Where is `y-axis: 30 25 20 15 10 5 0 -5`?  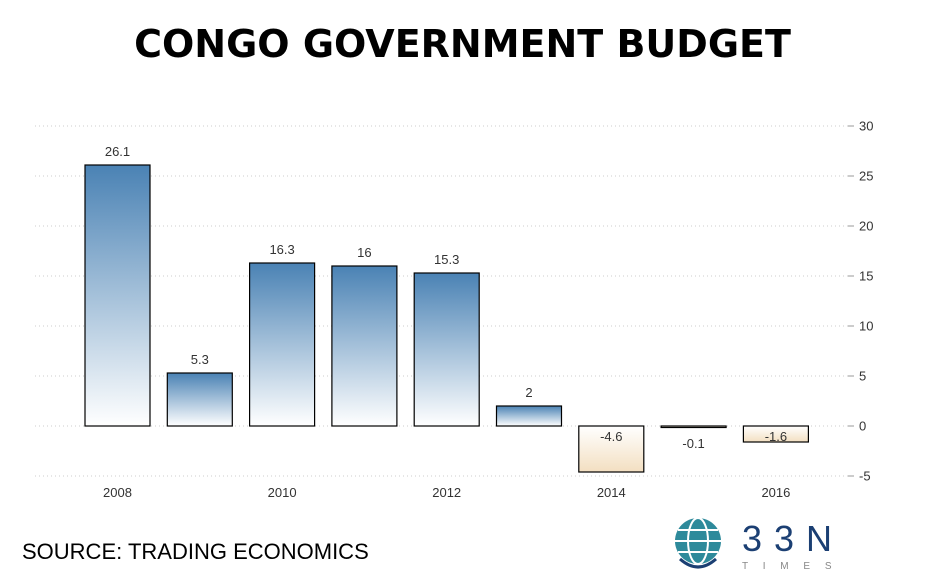 y-axis: 30 25 20 15 10 5 0 -5 is located at coordinates (860, 301).